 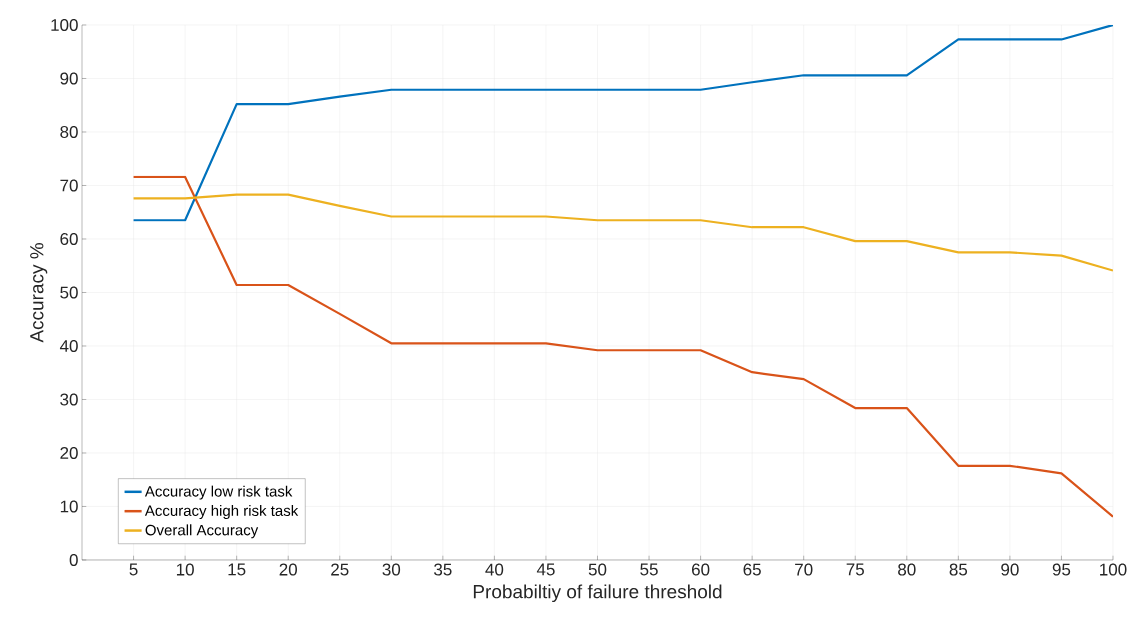 I want to click on legend-label: Accuracy high risk task, so click(x=221, y=512).